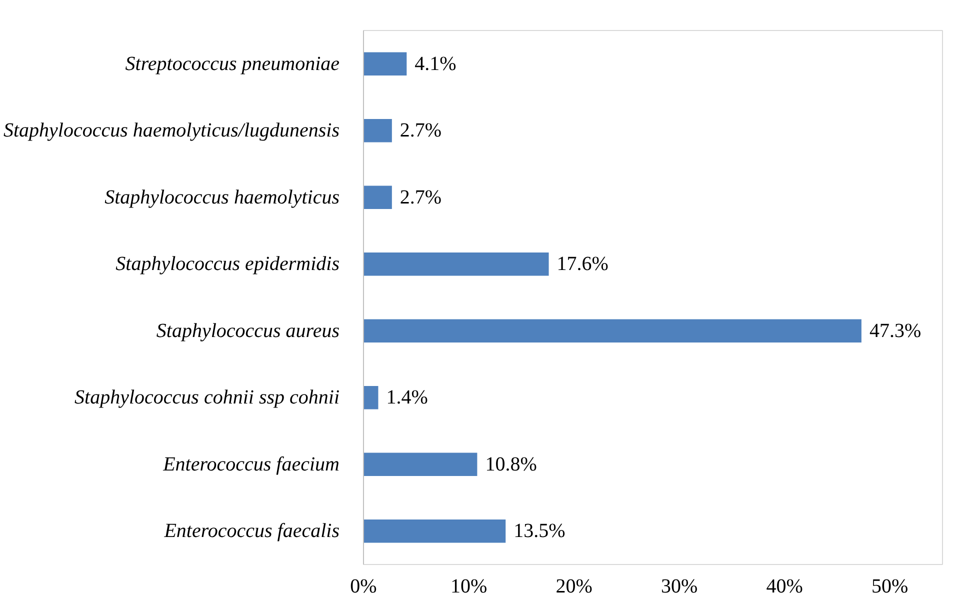  Describe the element at coordinates (251, 464) in the screenshot. I see `y-tick-label: Enterococcus faecium` at that location.